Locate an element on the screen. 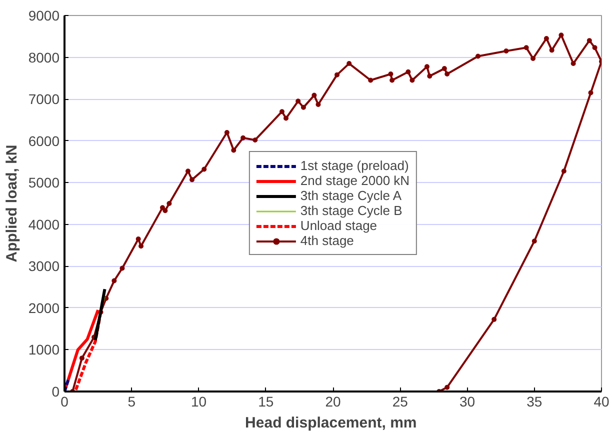 The width and height of the screenshot is (613, 434). legend-label: 3th stage Cycle B is located at coordinates (351, 210).